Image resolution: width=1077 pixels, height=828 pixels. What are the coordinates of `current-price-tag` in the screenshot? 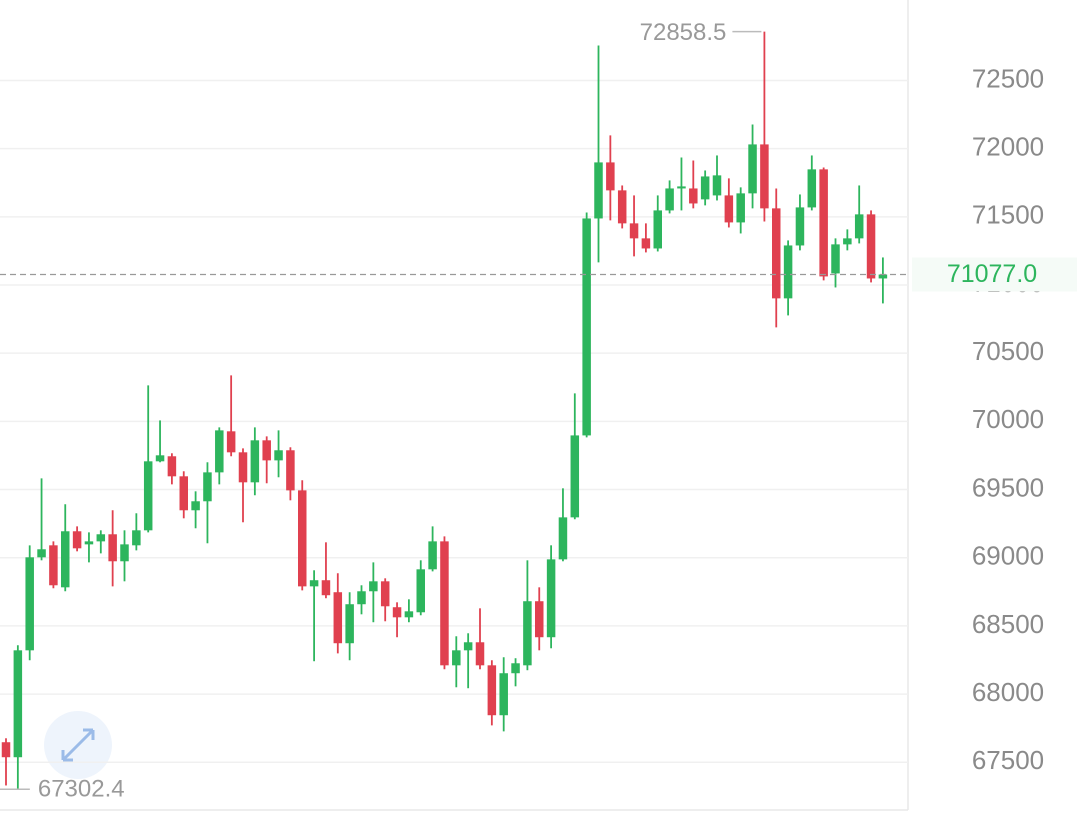 It's located at (994, 274).